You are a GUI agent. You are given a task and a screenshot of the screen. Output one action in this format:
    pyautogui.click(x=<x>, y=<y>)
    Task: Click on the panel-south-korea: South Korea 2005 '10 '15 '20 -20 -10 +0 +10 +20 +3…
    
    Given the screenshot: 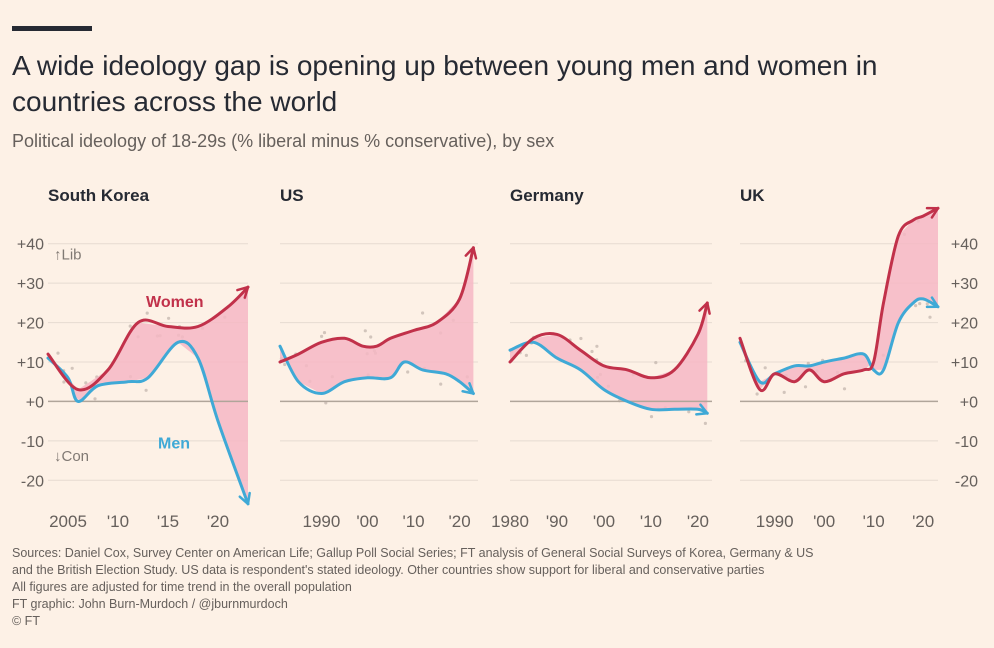 What is the action you would take?
    pyautogui.click(x=134, y=358)
    